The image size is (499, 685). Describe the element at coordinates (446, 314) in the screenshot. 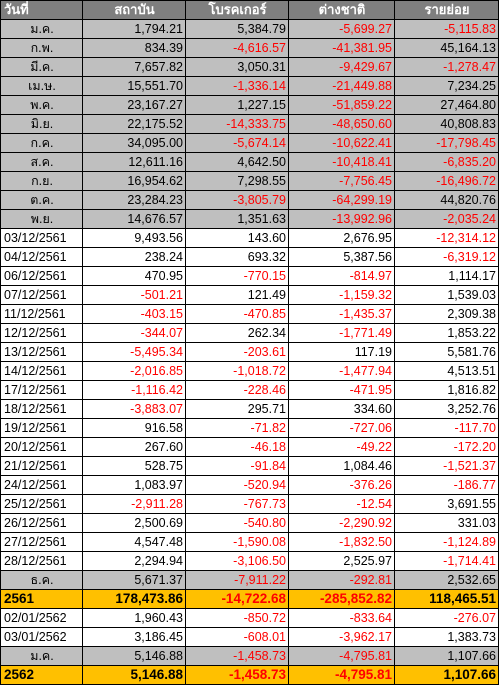

I see `retail-cell: 2,309.38` at that location.